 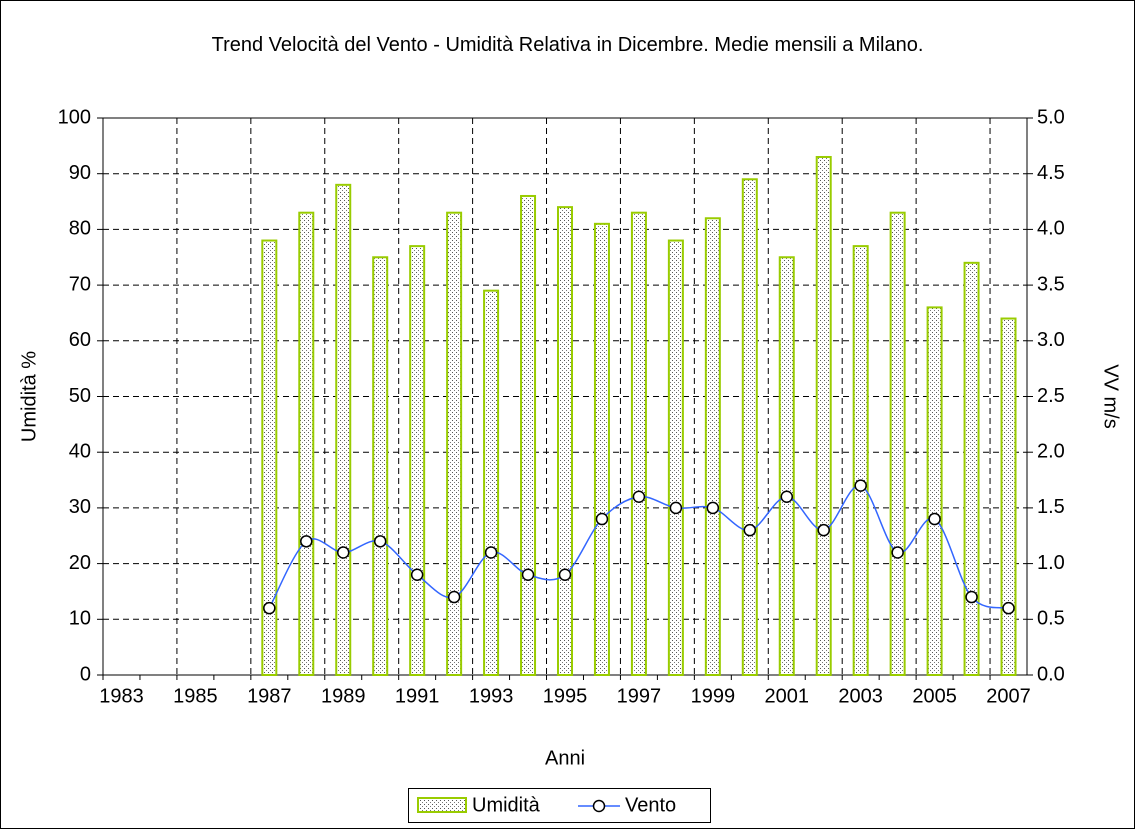 What do you see at coordinates (1111, 396) in the screenshot?
I see `y2-axis-label: VV m/s` at bounding box center [1111, 396].